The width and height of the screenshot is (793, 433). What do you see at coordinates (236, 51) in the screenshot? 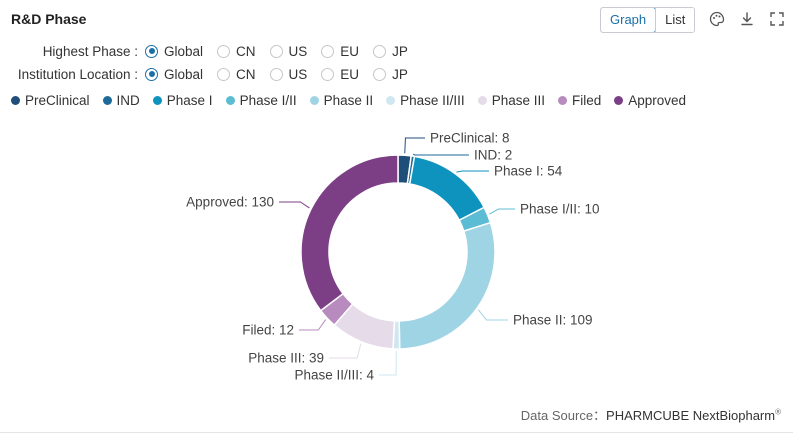
I see `highest-phase-cn-radio: CN` at bounding box center [236, 51].